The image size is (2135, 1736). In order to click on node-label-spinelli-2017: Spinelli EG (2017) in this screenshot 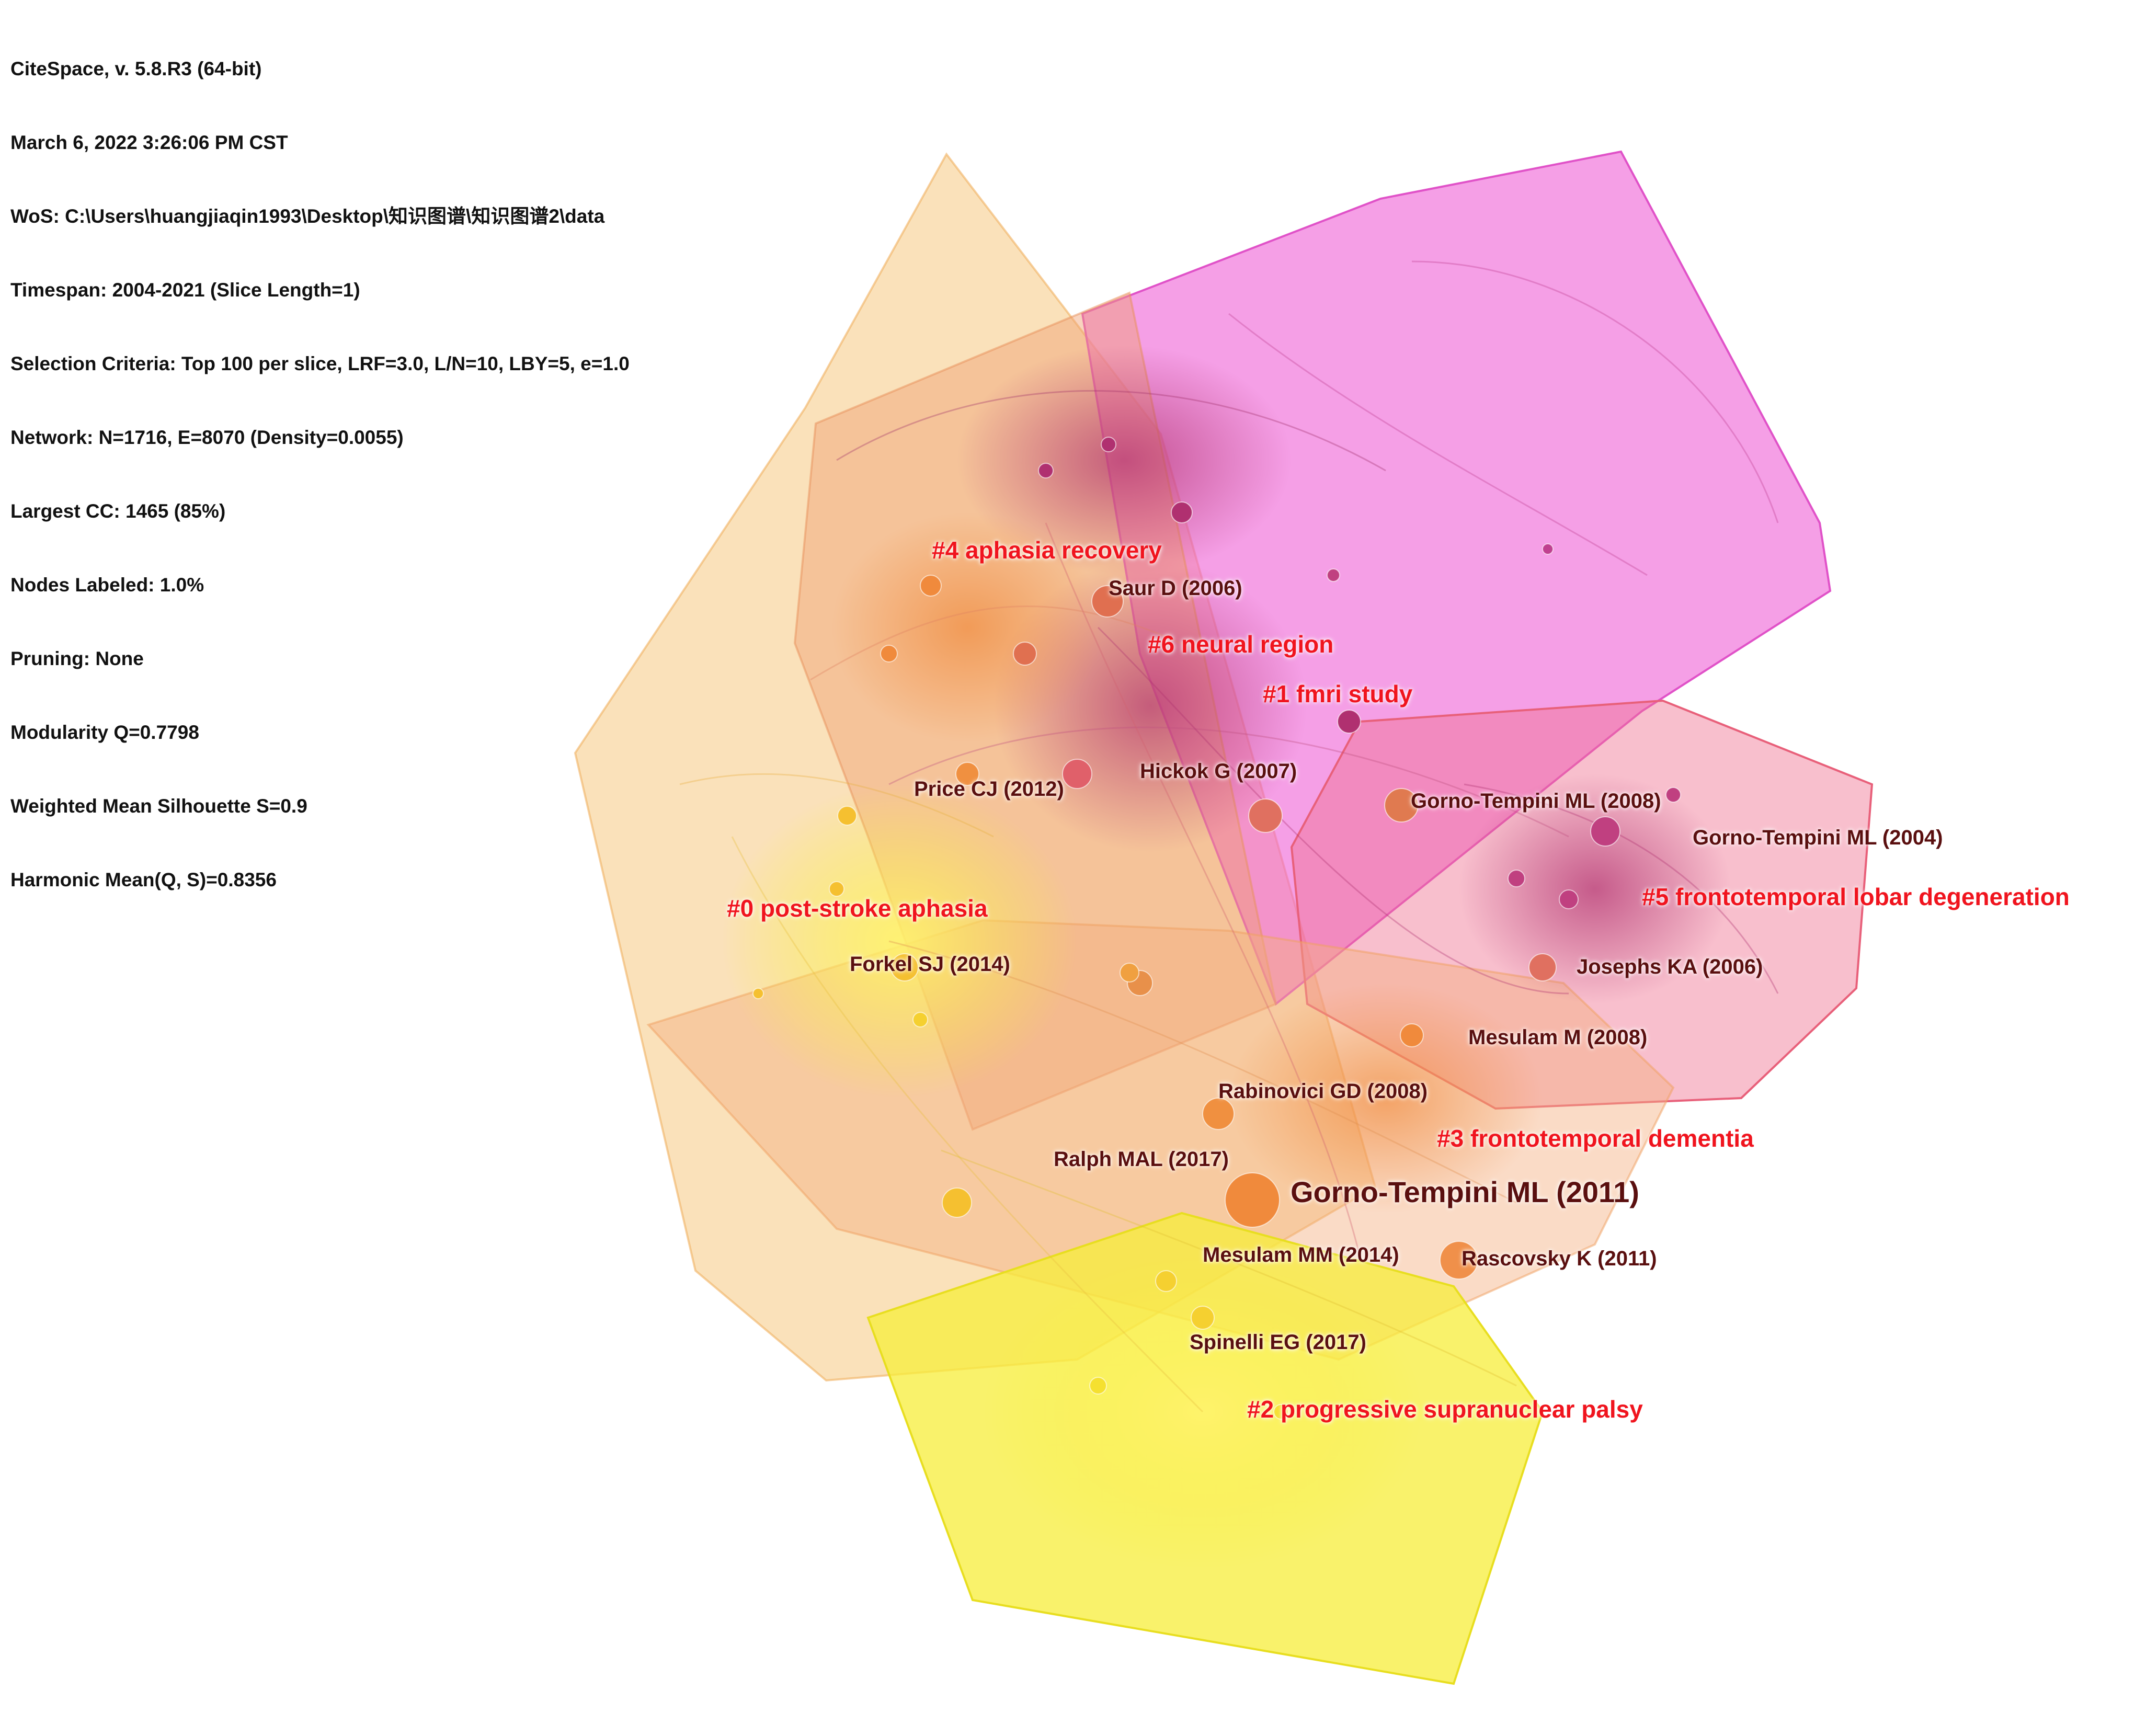, I will do `click(1278, 1343)`.